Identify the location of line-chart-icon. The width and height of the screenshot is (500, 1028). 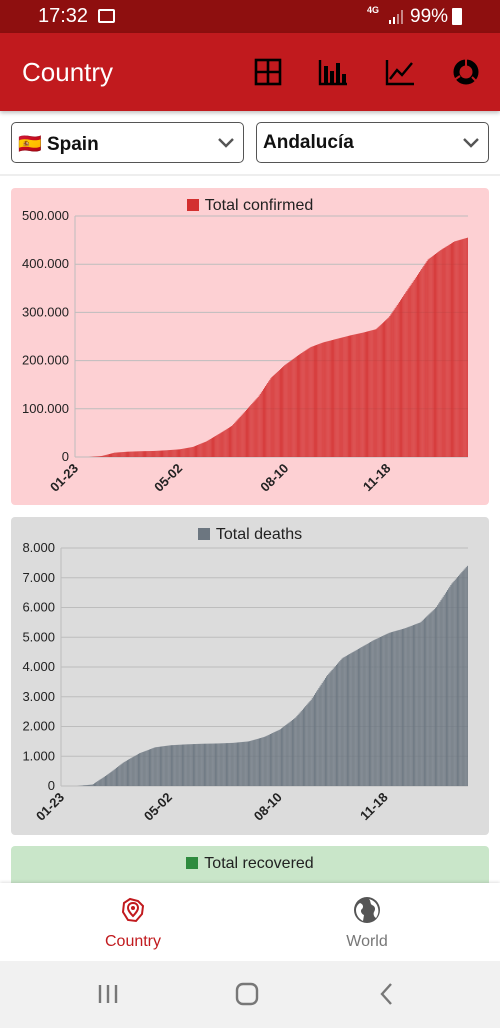
(400, 72).